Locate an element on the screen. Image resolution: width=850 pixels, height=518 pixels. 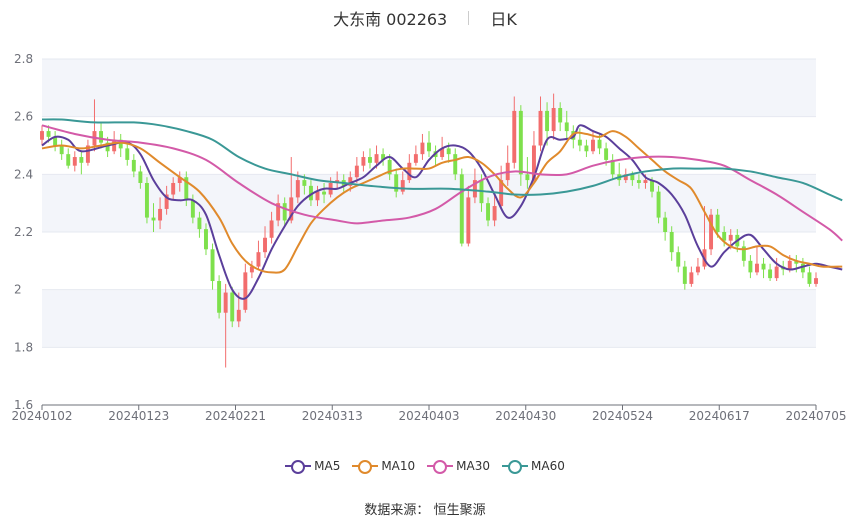
source-value: 恒生聚源 is located at coordinates (459, 510).